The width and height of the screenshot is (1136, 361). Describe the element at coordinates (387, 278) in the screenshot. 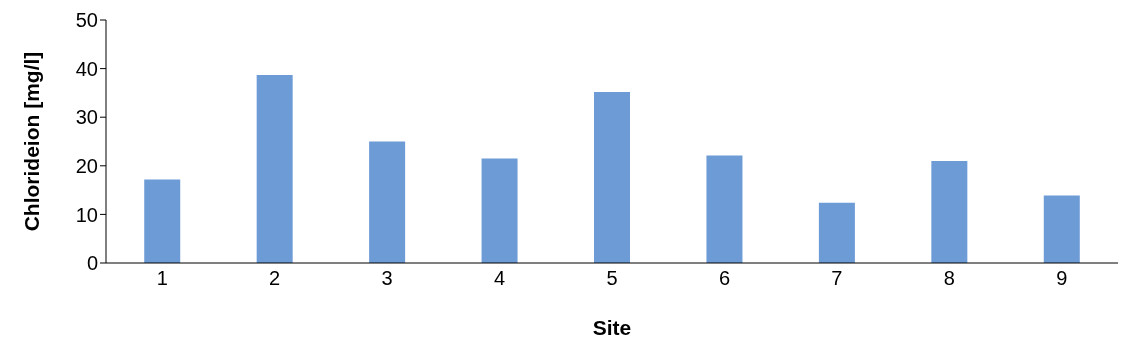

I see `x-tick-label: 3` at that location.